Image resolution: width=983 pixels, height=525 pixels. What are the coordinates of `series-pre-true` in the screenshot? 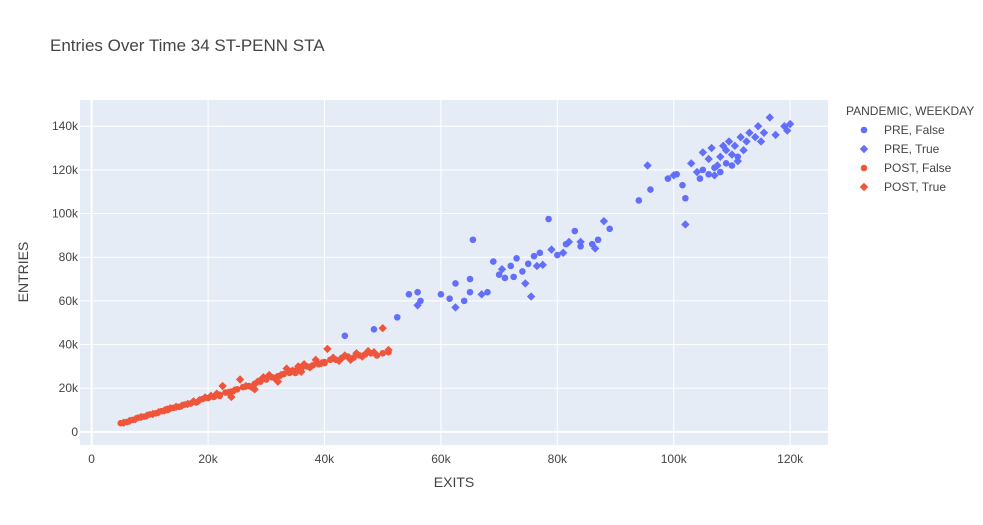 It's located at (604, 212).